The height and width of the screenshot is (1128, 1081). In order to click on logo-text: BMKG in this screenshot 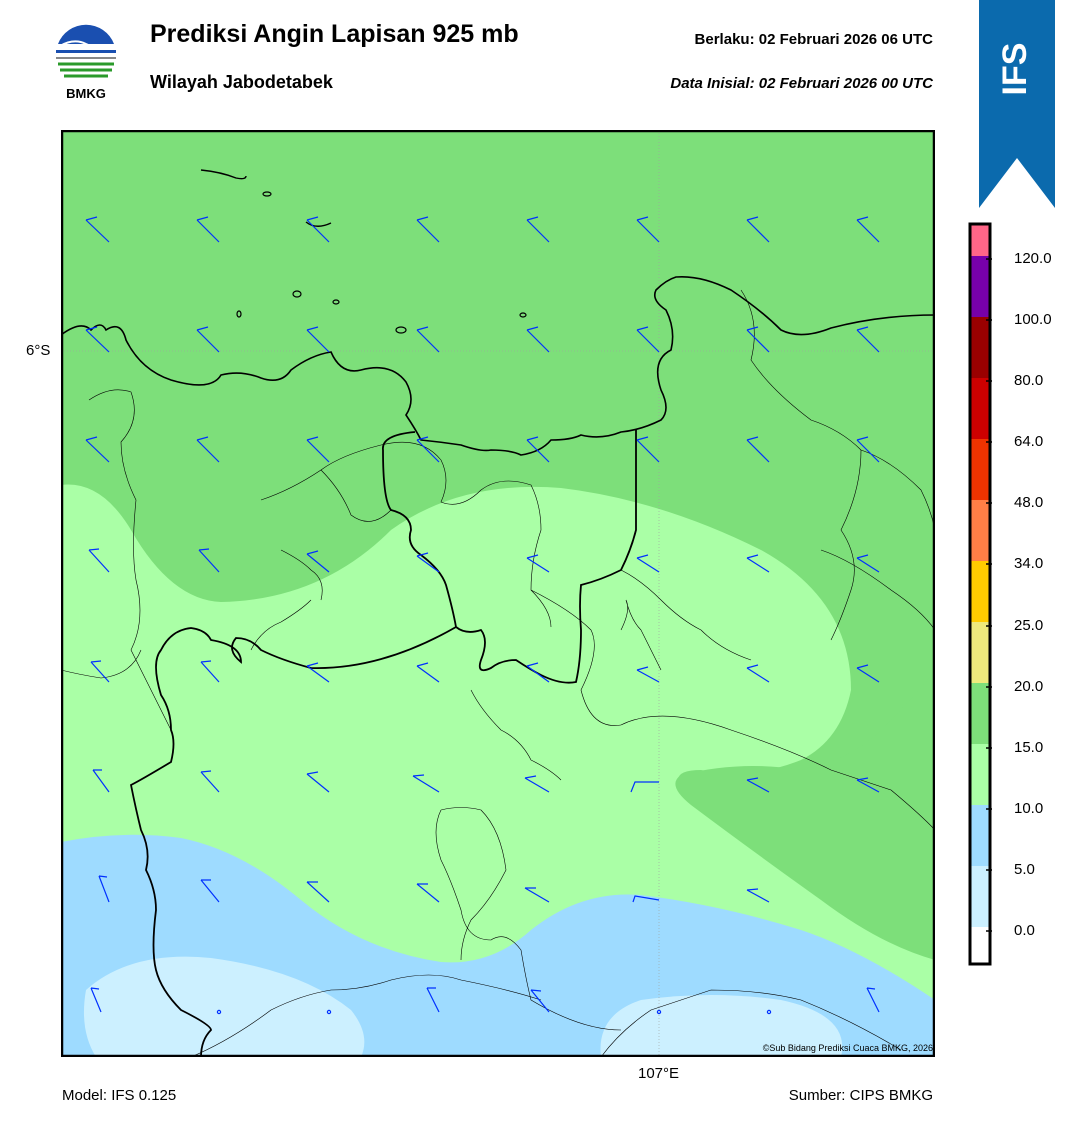, I will do `click(86, 93)`.